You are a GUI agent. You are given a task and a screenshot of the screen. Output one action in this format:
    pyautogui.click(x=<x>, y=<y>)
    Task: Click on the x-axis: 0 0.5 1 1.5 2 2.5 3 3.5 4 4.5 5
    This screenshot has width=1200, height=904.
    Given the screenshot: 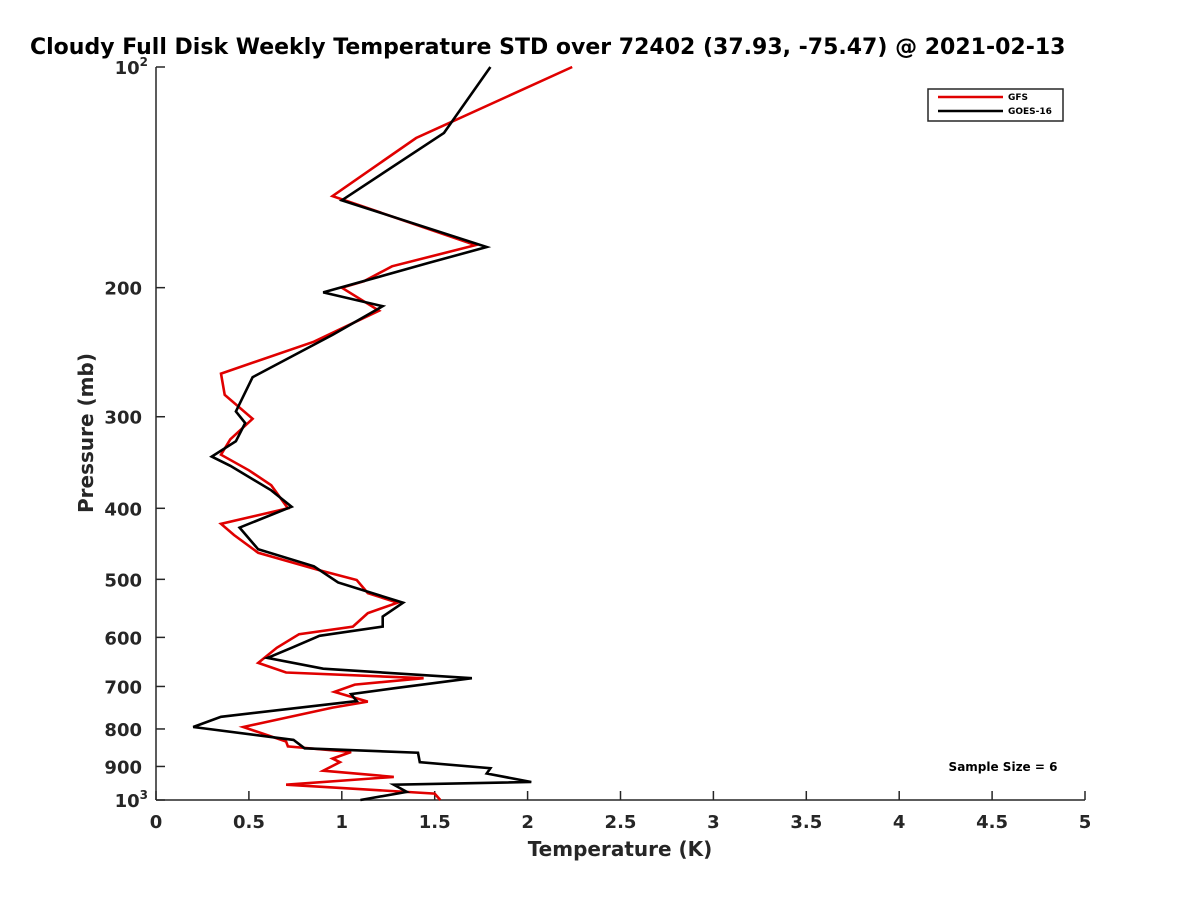 What is the action you would take?
    pyautogui.click(x=621, y=812)
    